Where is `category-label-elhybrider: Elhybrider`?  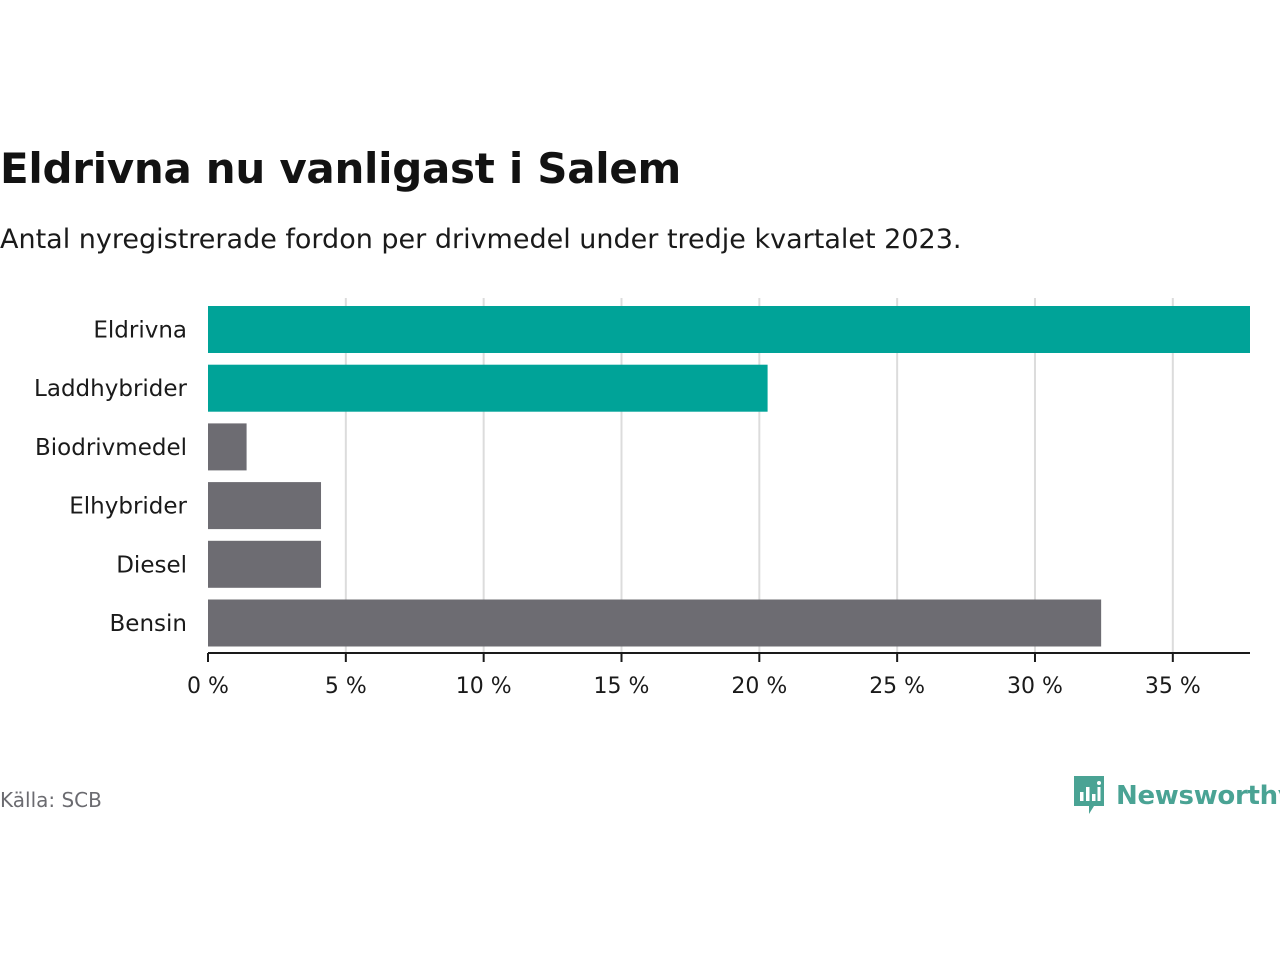
category-label-elhybrider: Elhybrider is located at coordinates (128, 507).